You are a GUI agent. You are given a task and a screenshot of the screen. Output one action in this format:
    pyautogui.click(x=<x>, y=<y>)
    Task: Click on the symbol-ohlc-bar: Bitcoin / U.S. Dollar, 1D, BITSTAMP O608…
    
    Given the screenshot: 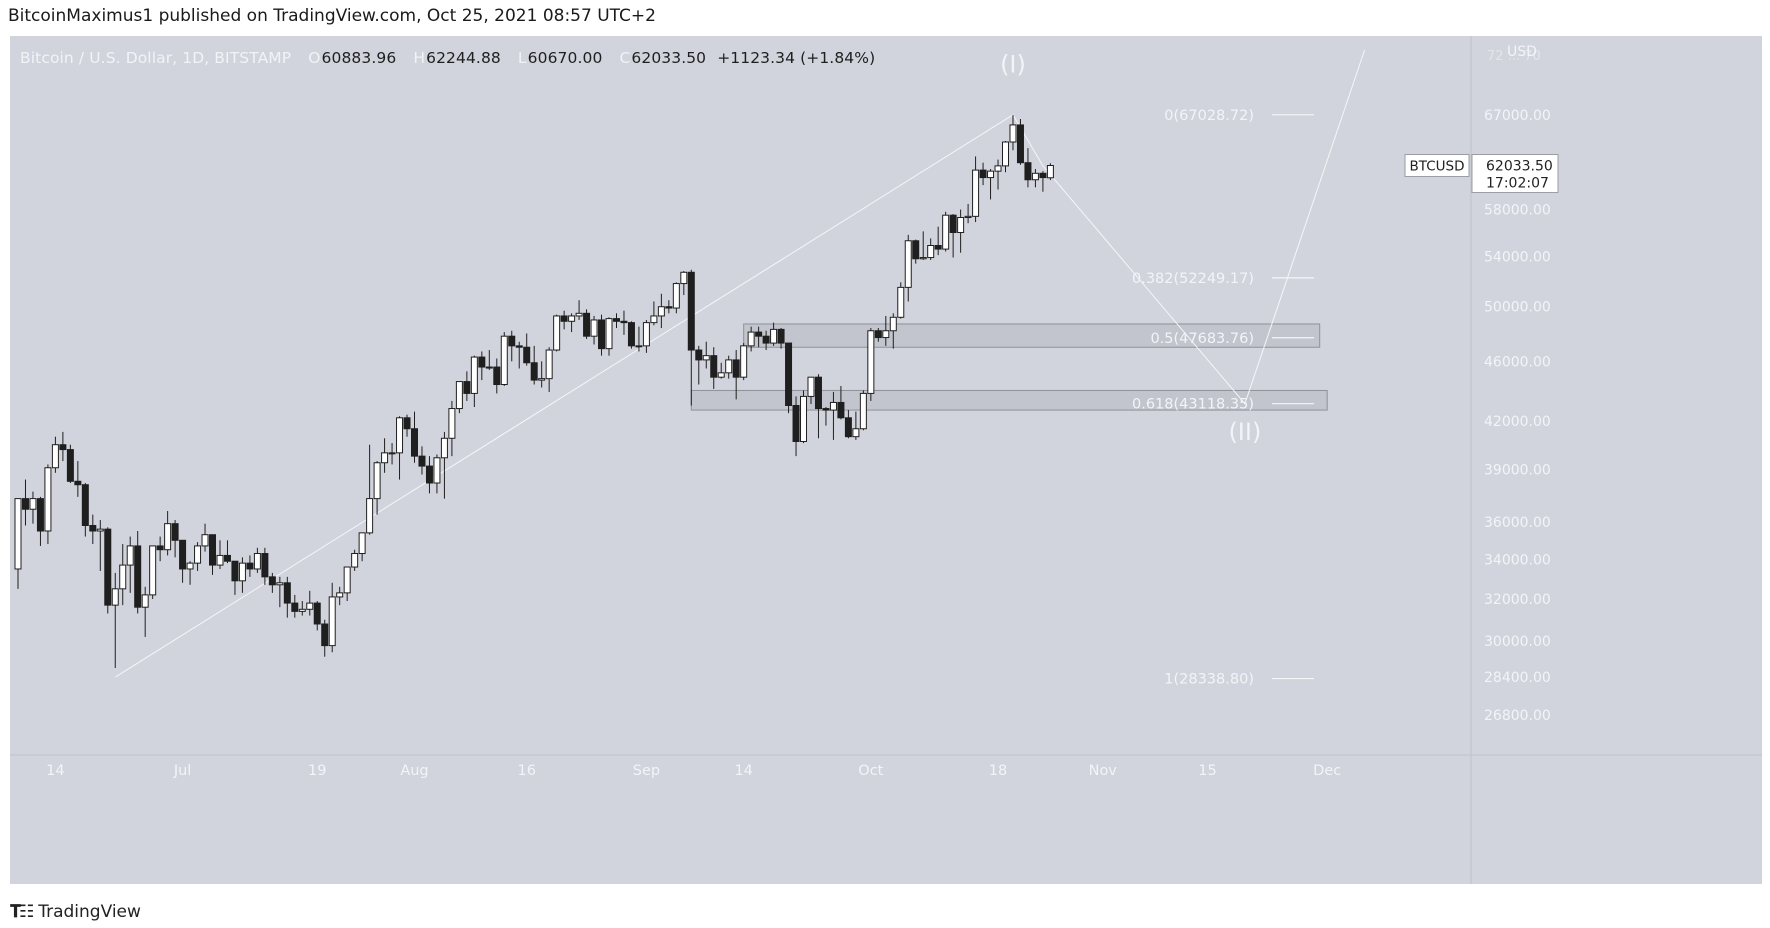 What is the action you would take?
    pyautogui.click(x=447, y=58)
    